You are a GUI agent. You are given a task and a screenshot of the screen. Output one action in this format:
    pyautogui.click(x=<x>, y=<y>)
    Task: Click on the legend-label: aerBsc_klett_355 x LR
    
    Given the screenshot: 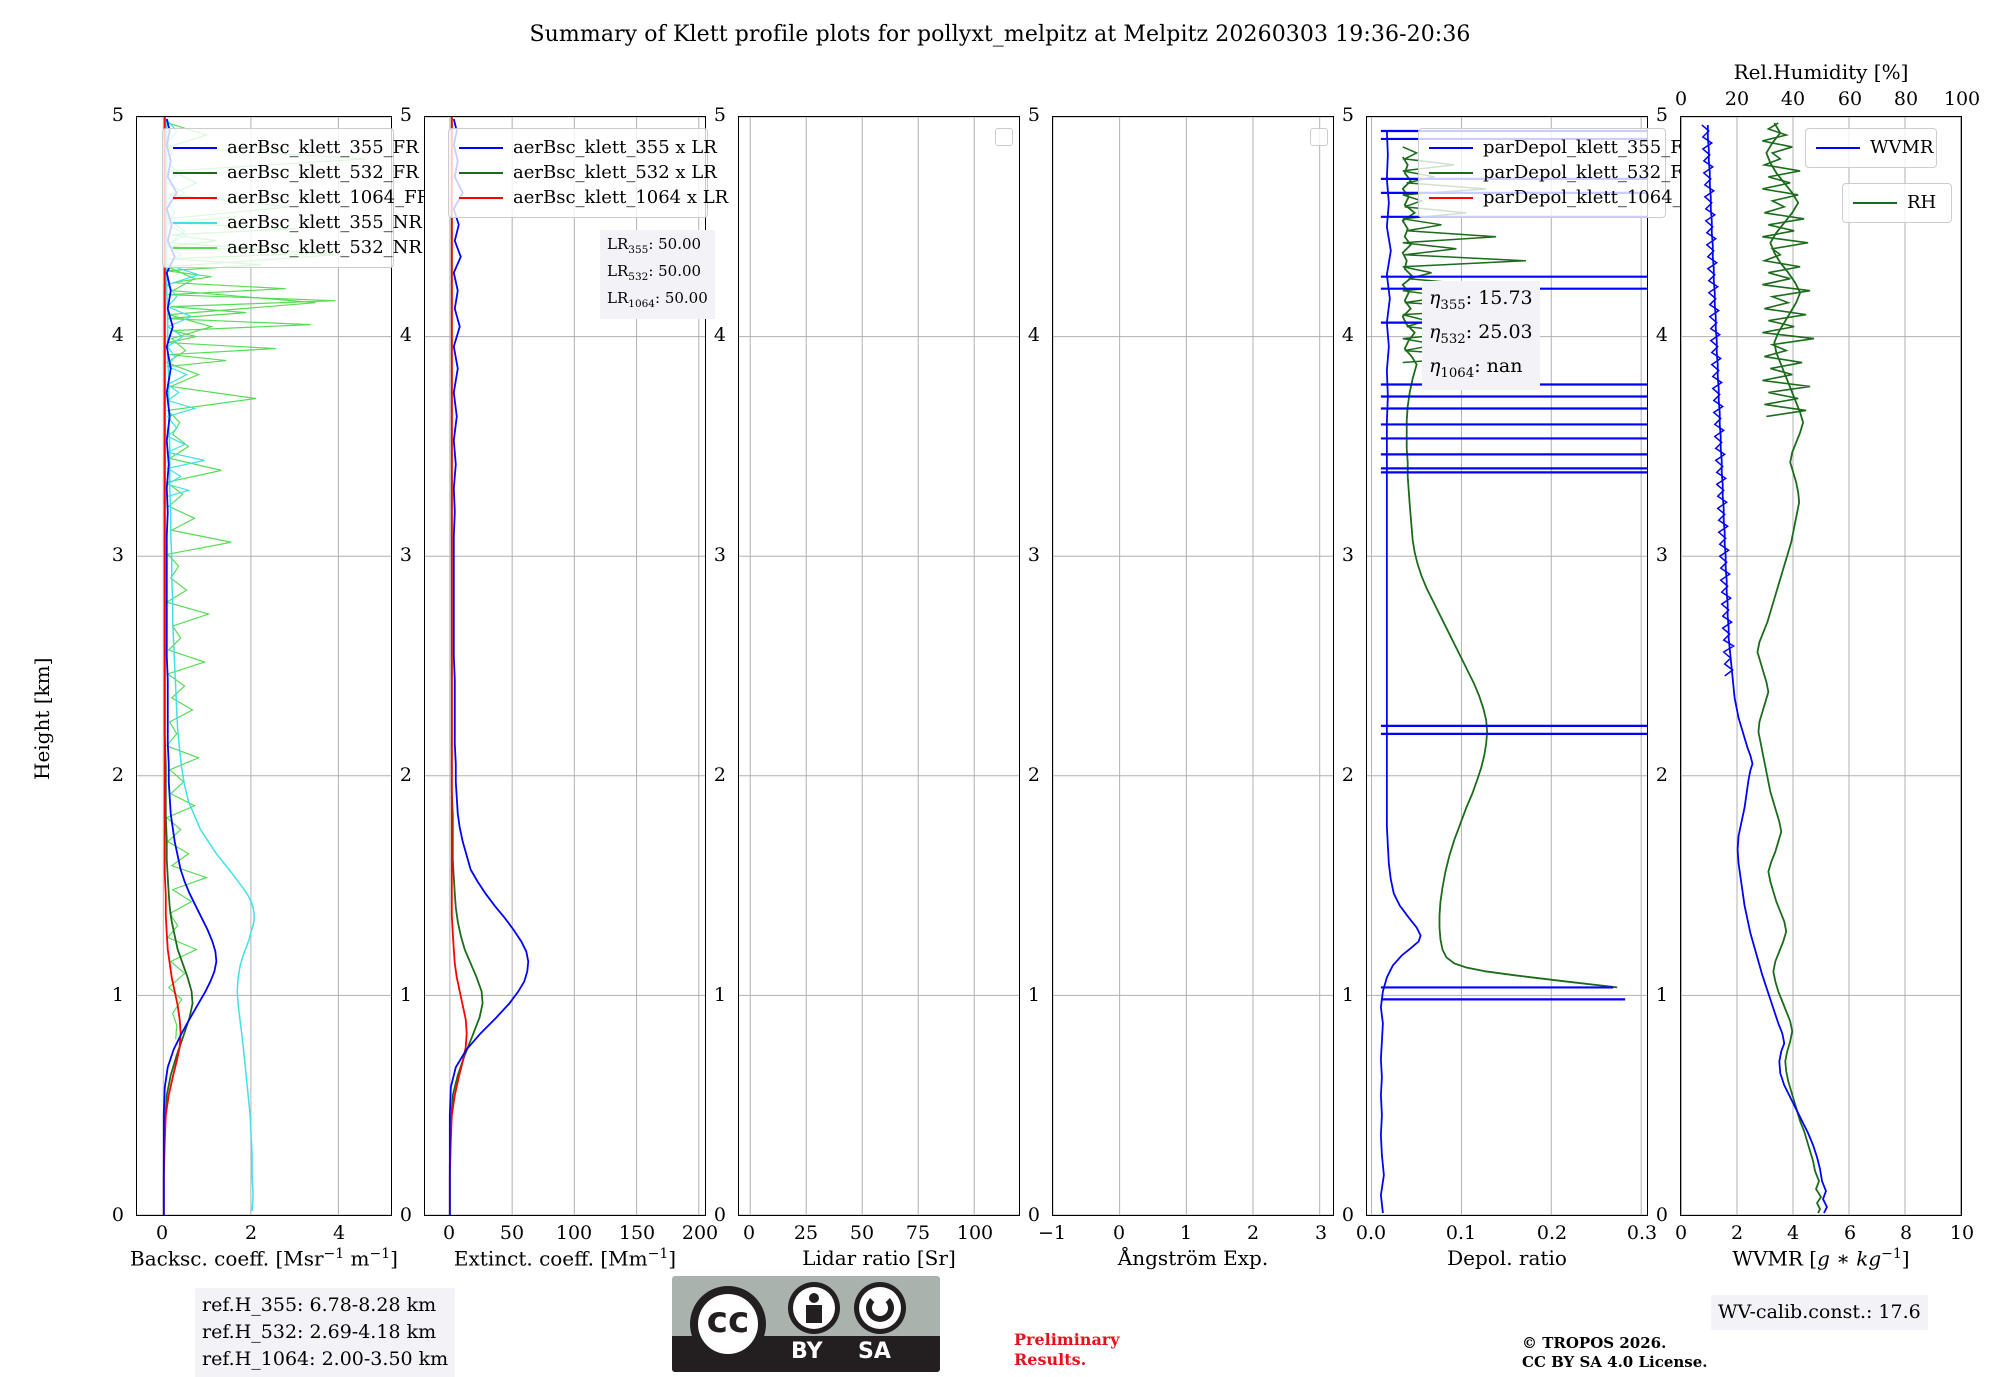 What is the action you would take?
    pyautogui.click(x=615, y=147)
    